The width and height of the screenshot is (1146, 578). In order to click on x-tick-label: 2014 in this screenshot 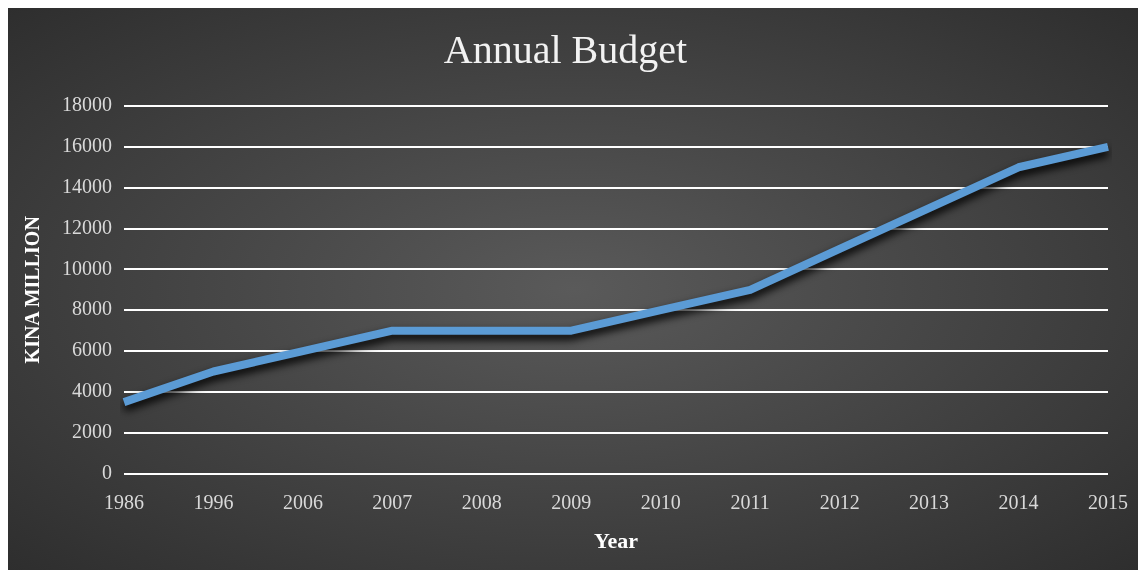, I will do `click(1018, 501)`.